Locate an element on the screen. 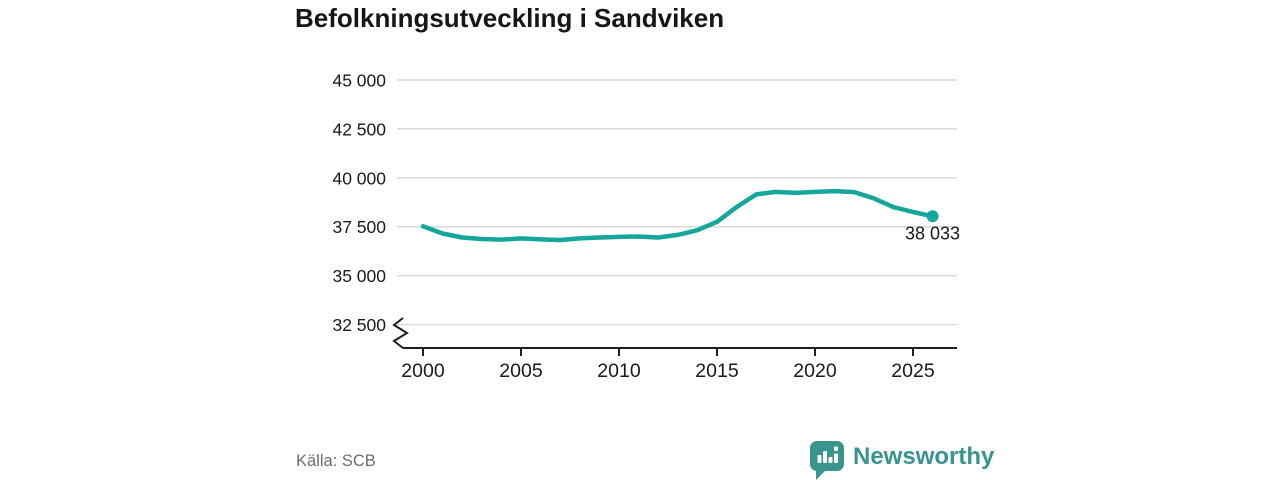 The height and width of the screenshot is (480, 1280). last-point-marker is located at coordinates (932, 216).